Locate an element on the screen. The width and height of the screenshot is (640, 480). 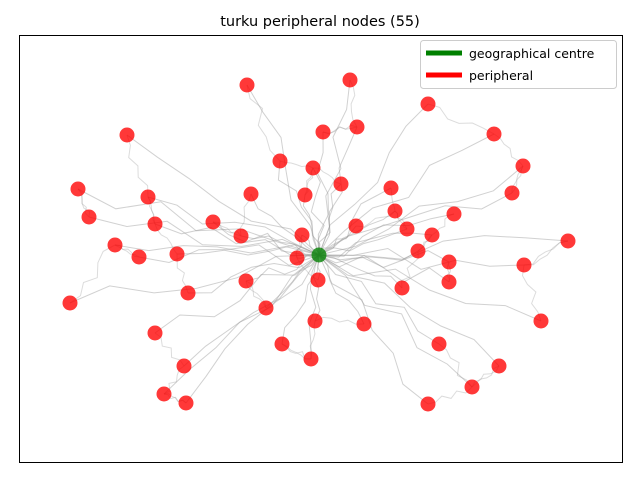
legend: geographical centre peripheral is located at coordinates (518, 64).